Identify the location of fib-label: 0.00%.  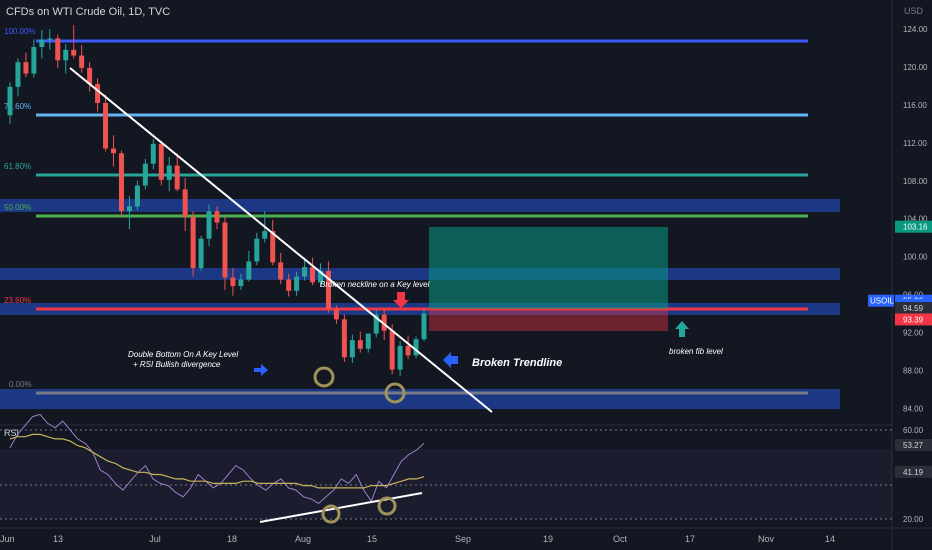
(20, 384).